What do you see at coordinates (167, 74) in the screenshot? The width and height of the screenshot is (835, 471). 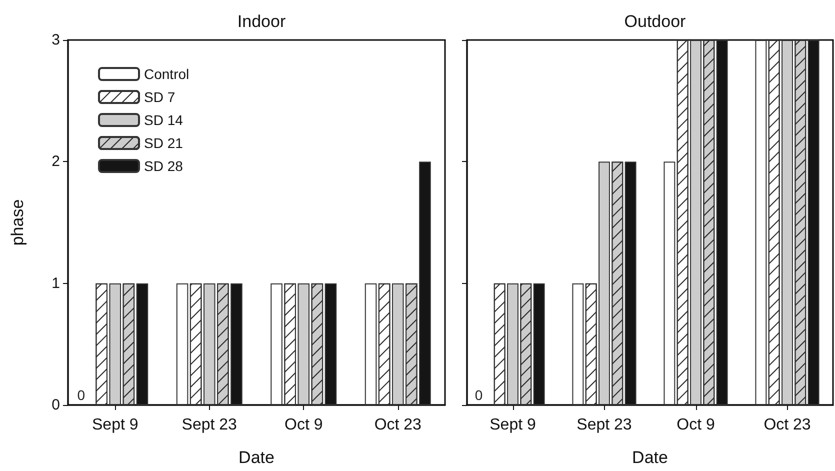 I see `legend-label: Control` at bounding box center [167, 74].